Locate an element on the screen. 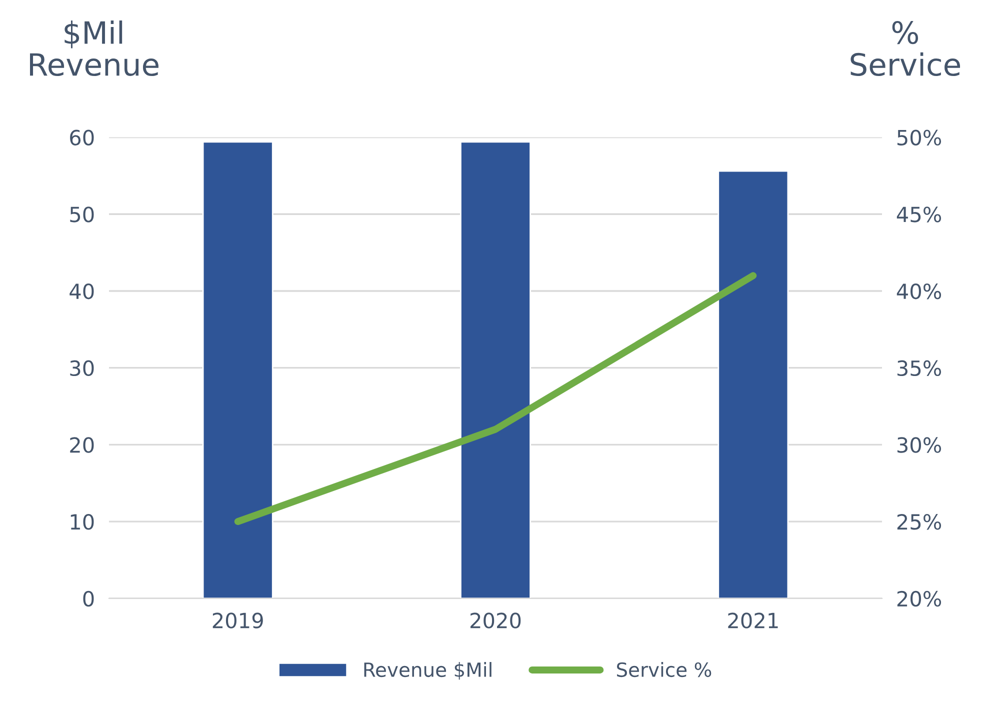  y2-tick-label: 35% is located at coordinates (919, 368).